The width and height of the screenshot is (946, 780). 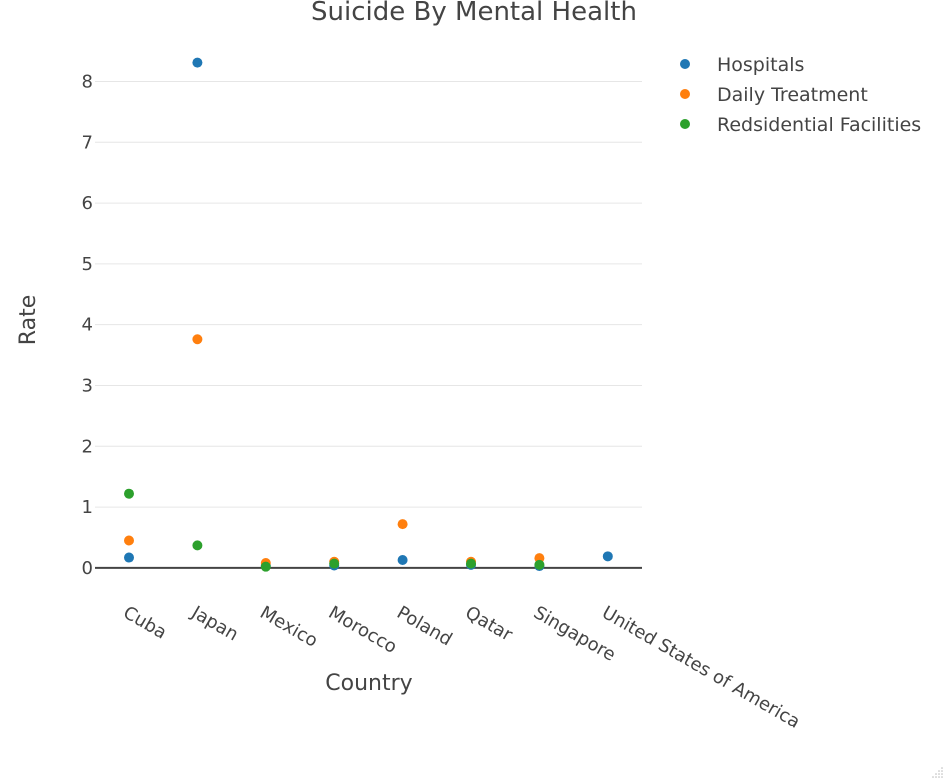 What do you see at coordinates (368, 683) in the screenshot?
I see `x-axis-title: Country` at bounding box center [368, 683].